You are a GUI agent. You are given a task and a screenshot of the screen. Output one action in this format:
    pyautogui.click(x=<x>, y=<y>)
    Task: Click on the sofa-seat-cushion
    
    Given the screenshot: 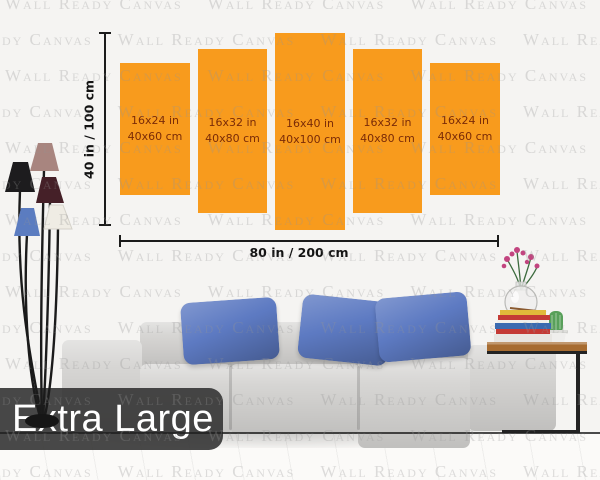 What is the action you would take?
    pyautogui.click(x=295, y=399)
    